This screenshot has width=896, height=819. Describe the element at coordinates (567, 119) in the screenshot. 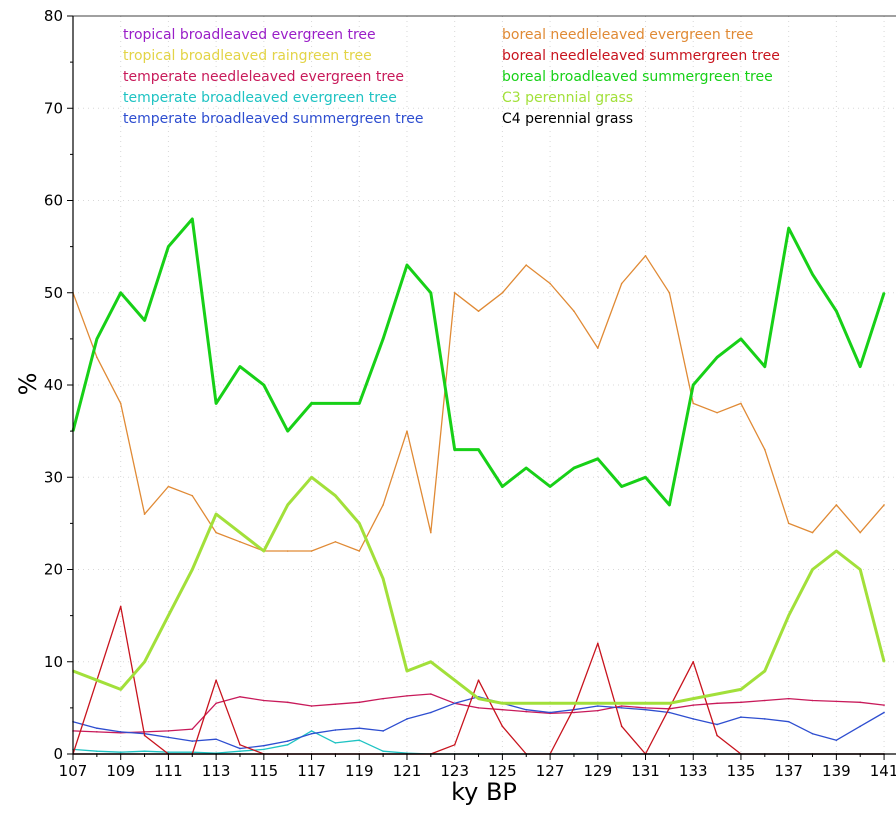

I see `legend-entry: C4 perennial grass` at that location.